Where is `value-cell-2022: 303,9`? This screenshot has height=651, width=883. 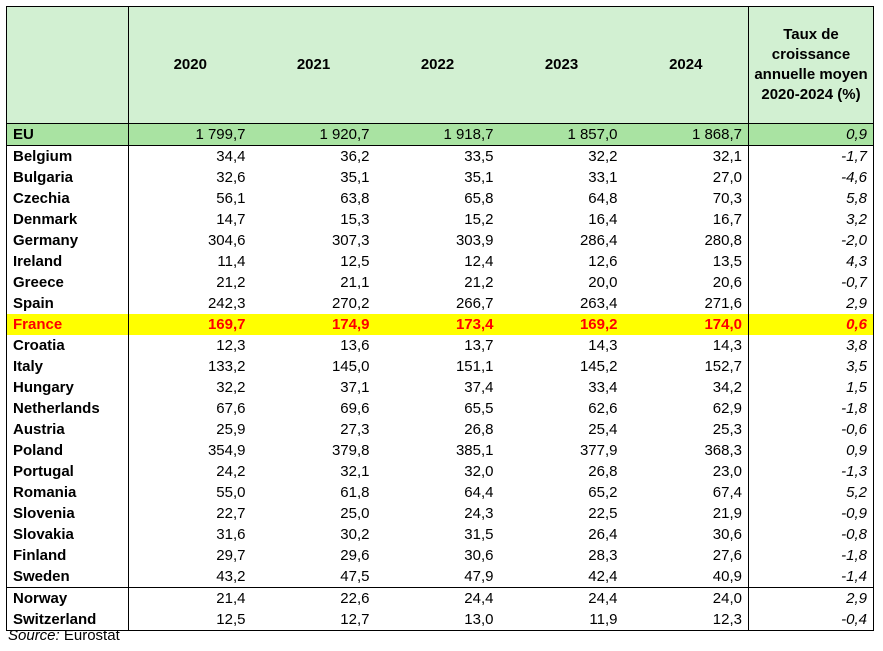 value-cell-2022: 303,9 is located at coordinates (474, 240).